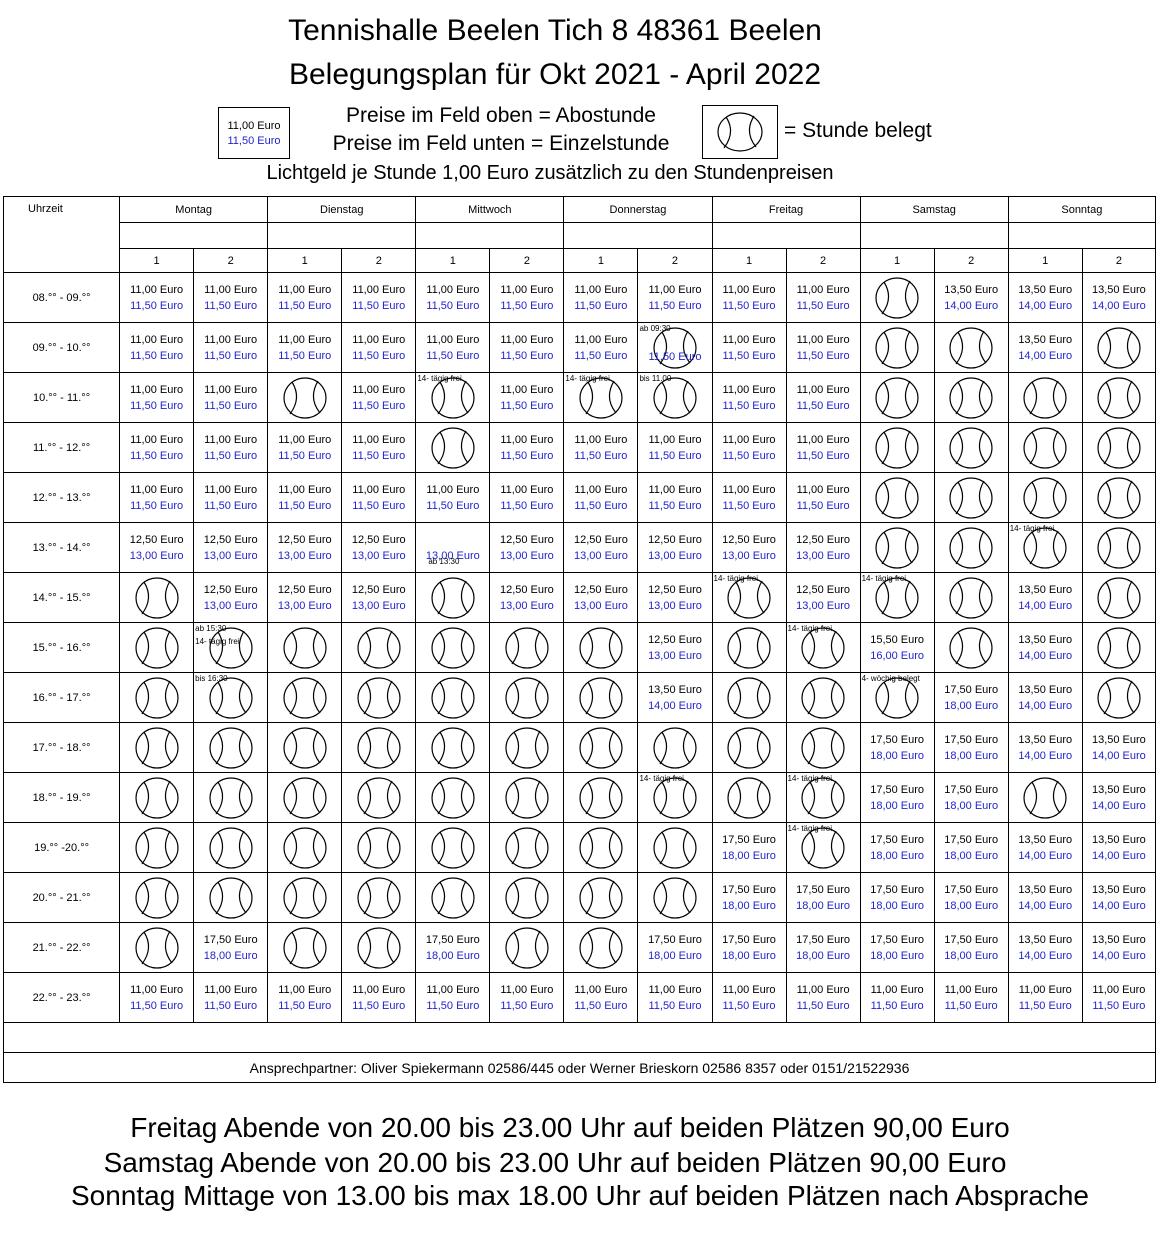 The image size is (1160, 1236). Describe the element at coordinates (675, 397) in the screenshot. I see `slot-cell: bis 11.00` at that location.